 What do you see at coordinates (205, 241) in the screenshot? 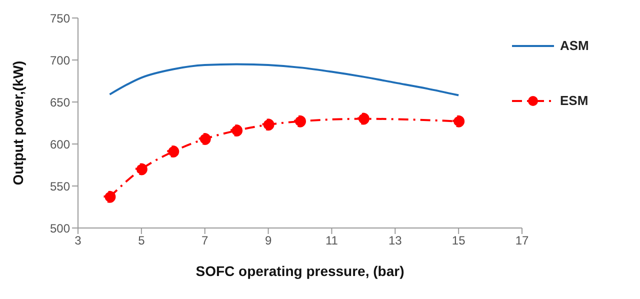
I see `x-tick-label: 7` at bounding box center [205, 241].